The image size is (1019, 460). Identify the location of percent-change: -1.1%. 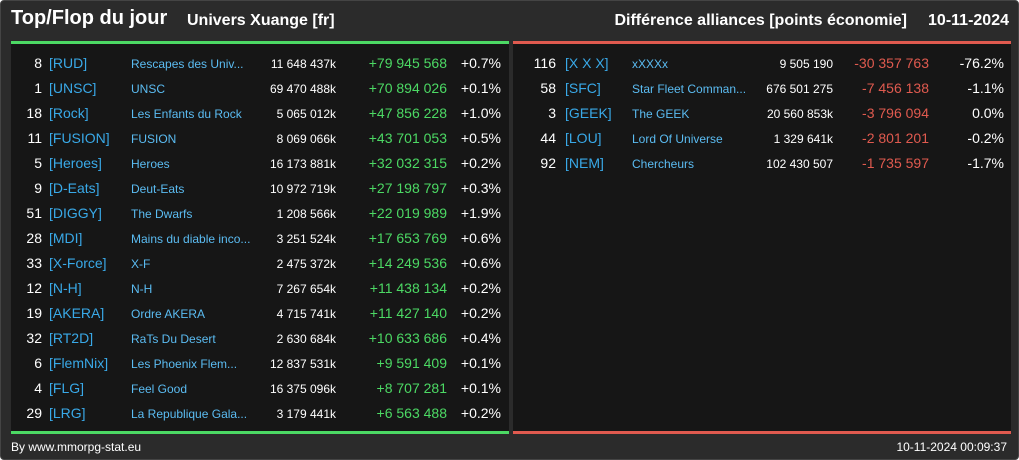
(985, 88).